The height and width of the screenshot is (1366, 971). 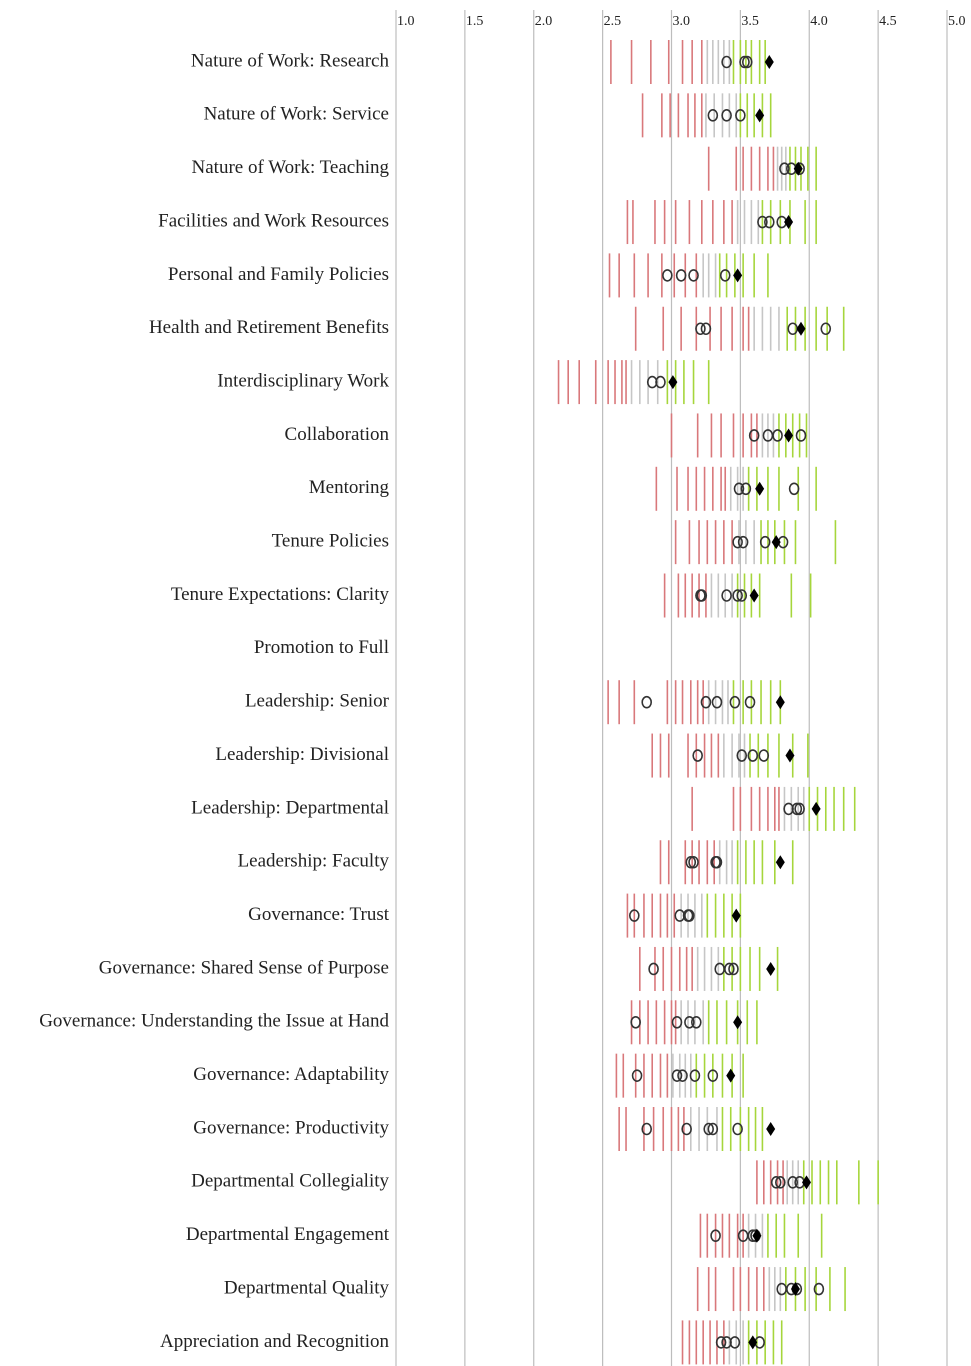 What do you see at coordinates (273, 220) in the screenshot?
I see `category-label: Facilities and Work Resources` at bounding box center [273, 220].